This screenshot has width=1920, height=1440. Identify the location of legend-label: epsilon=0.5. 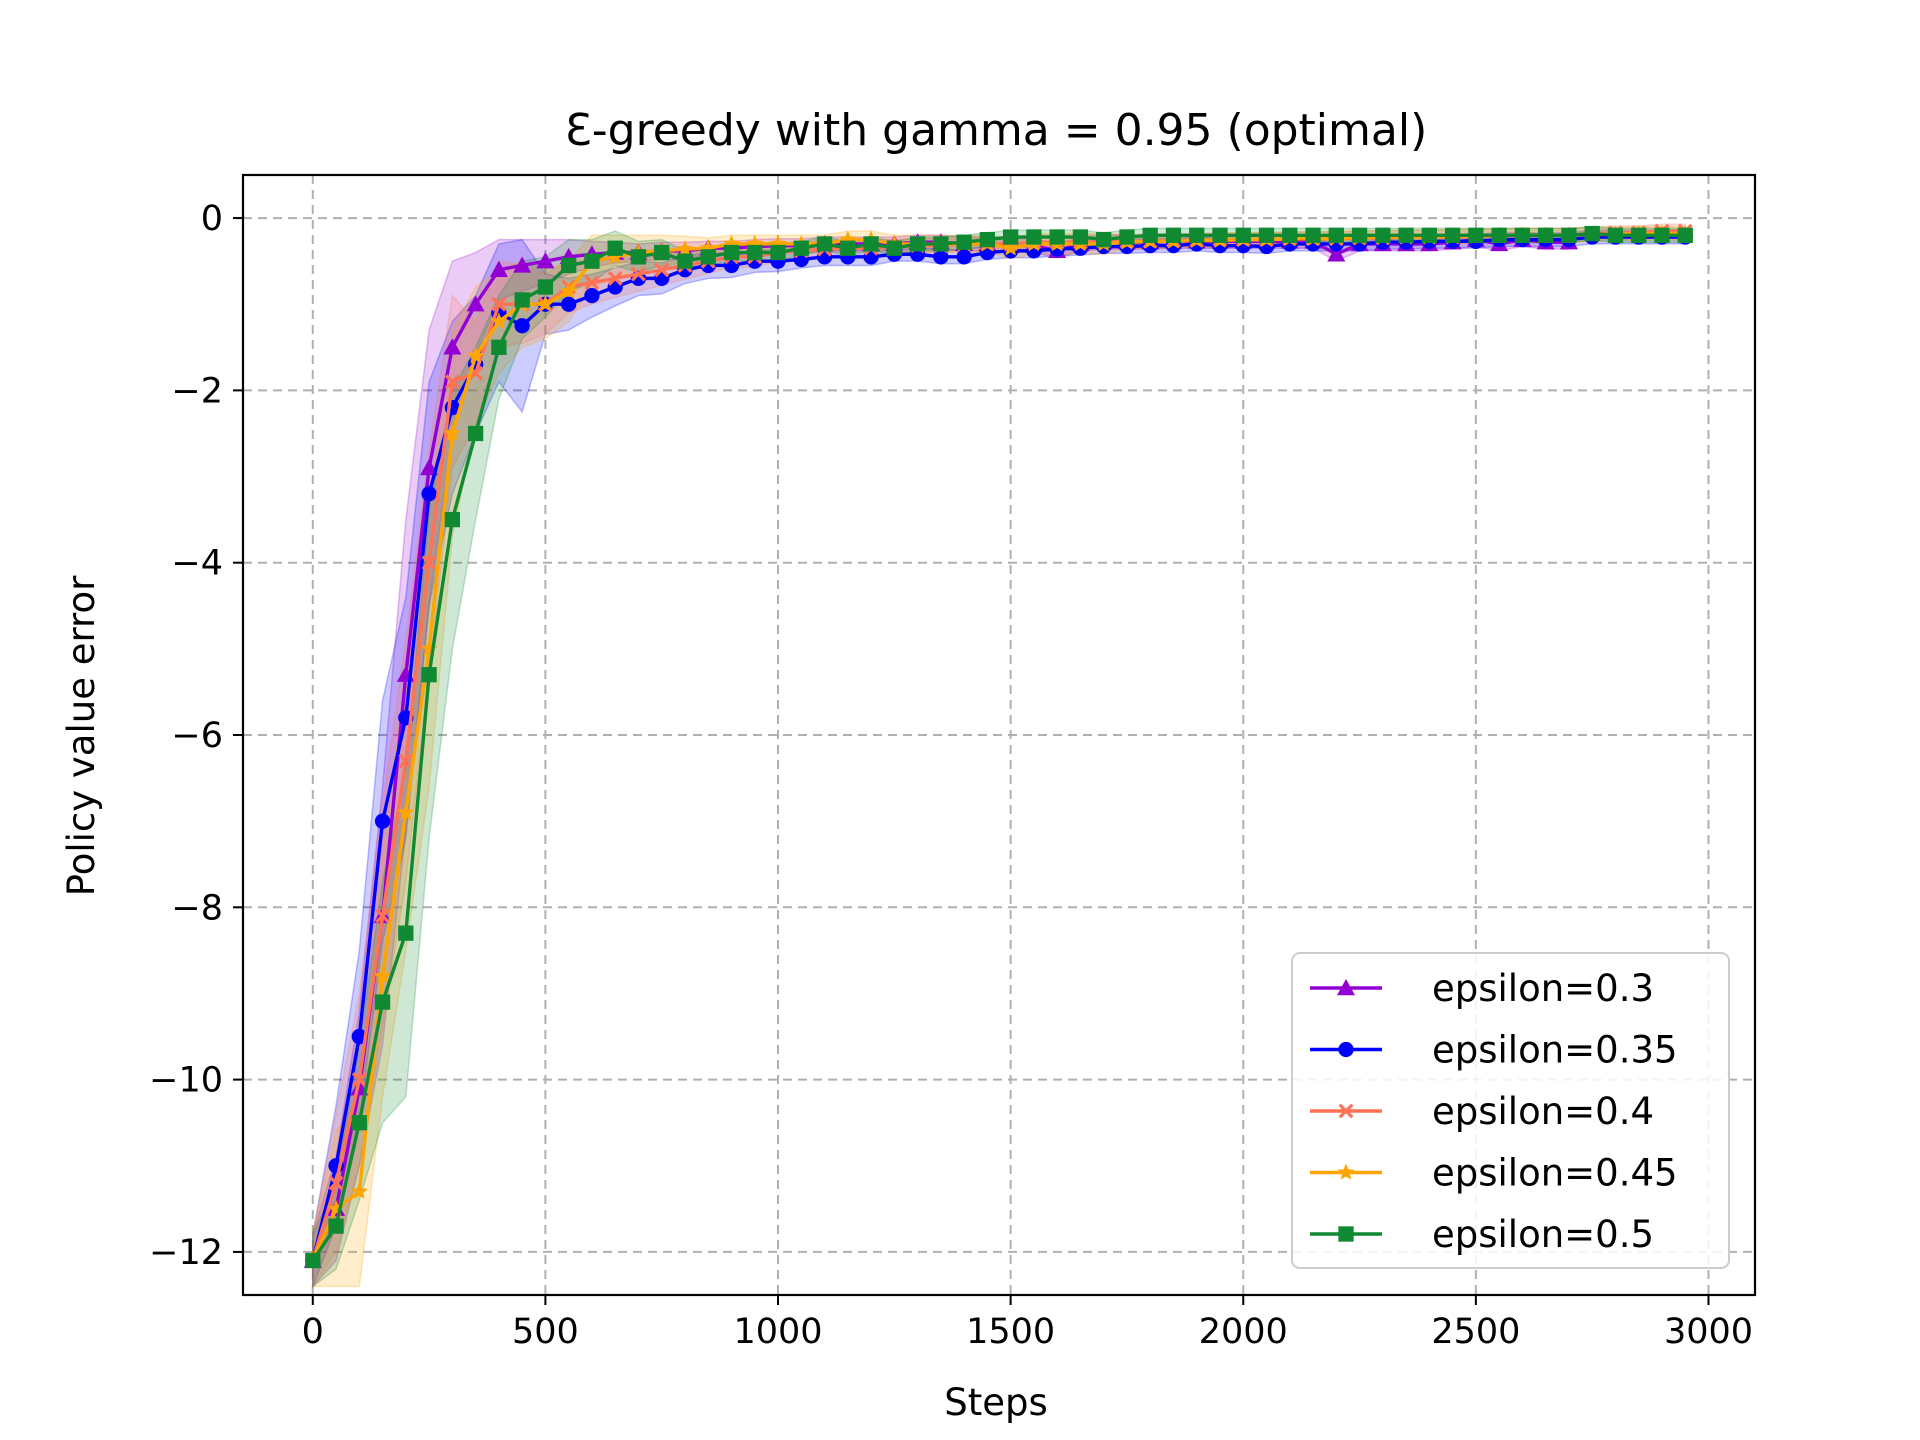
(1543, 1234).